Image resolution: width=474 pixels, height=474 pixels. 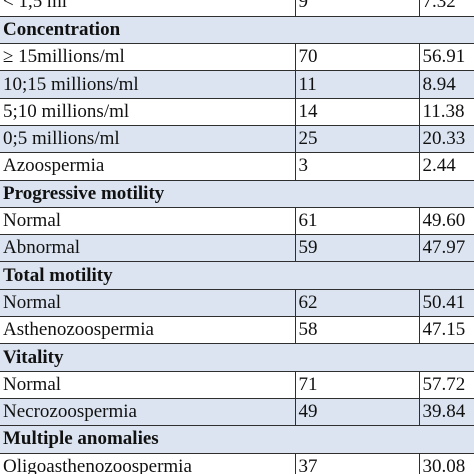 I want to click on row-label-cell: Necrozoospermia, so click(x=147, y=412).